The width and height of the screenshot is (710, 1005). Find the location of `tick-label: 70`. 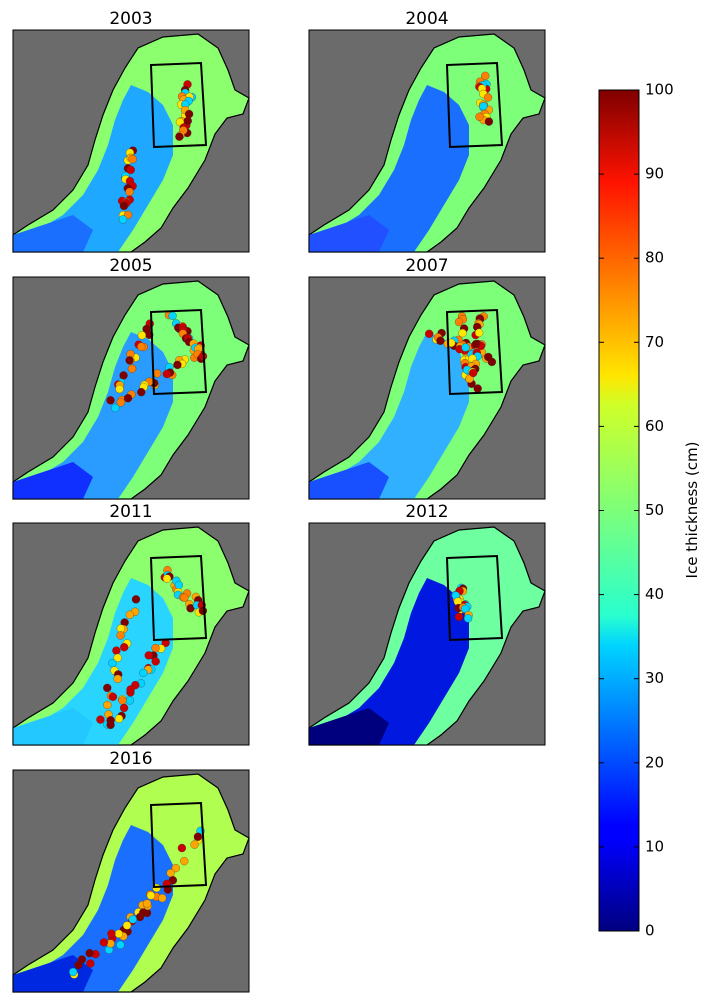

tick-label: 70 is located at coordinates (654, 342).